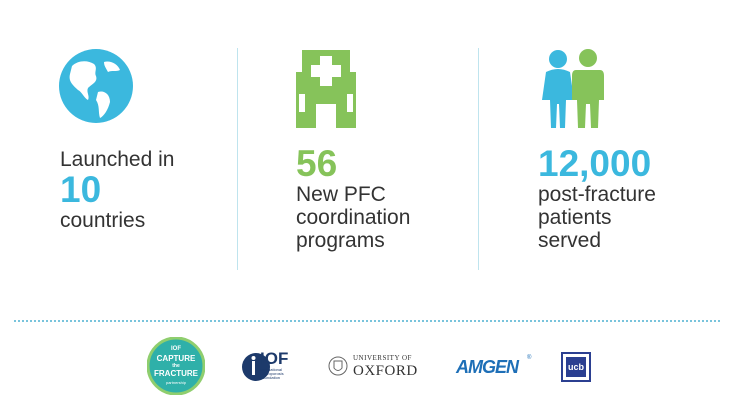 Image resolution: width=735 pixels, height=414 pixels. What do you see at coordinates (272, 373) in the screenshot?
I see `iof-sub2: Osteoporosis` at bounding box center [272, 373].